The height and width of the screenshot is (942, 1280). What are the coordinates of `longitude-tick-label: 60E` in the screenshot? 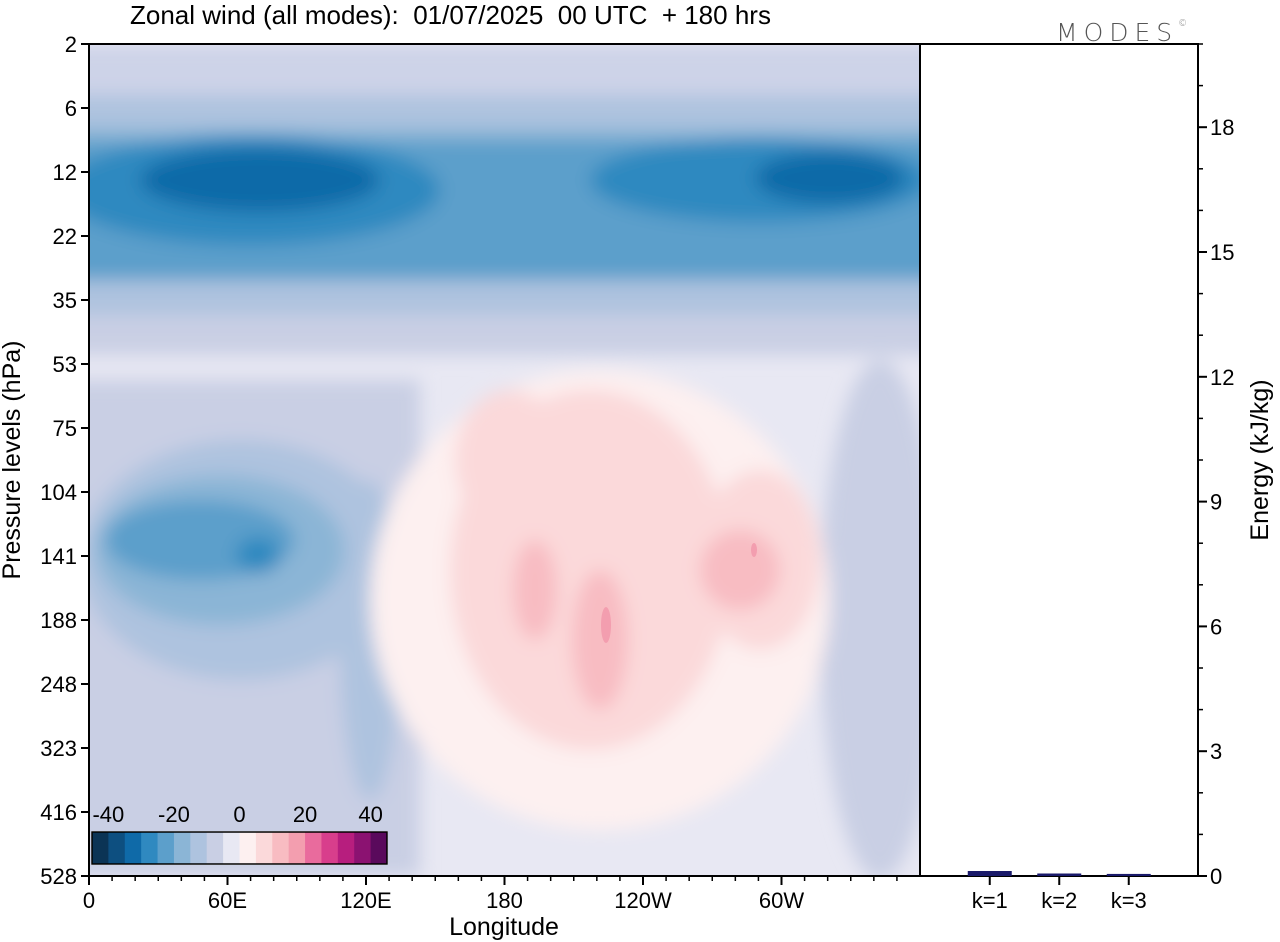 It's located at (227, 900).